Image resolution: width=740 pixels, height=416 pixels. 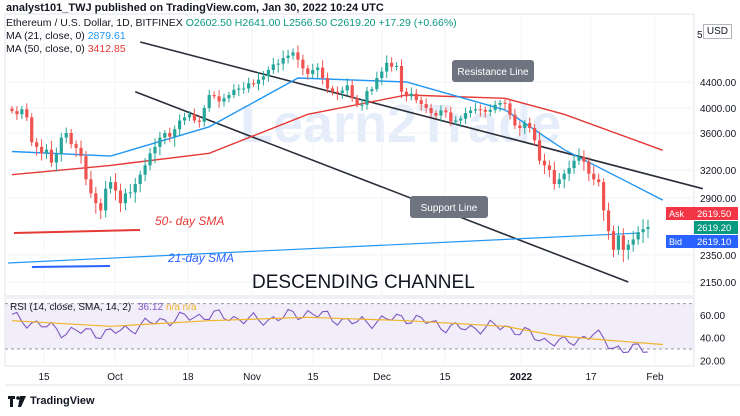 What do you see at coordinates (521, 377) in the screenshot?
I see `time-axis-label: 2022` at bounding box center [521, 377].